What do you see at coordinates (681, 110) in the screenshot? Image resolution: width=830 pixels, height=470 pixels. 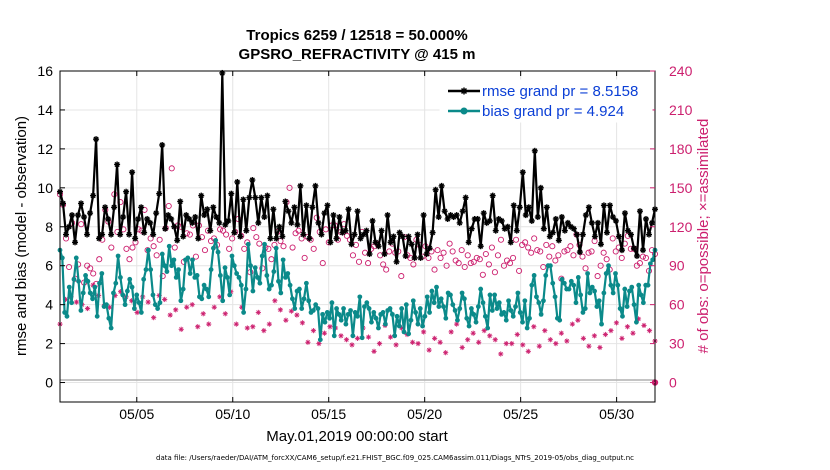 I see `y2-tick-label-7: 210` at bounding box center [681, 110].